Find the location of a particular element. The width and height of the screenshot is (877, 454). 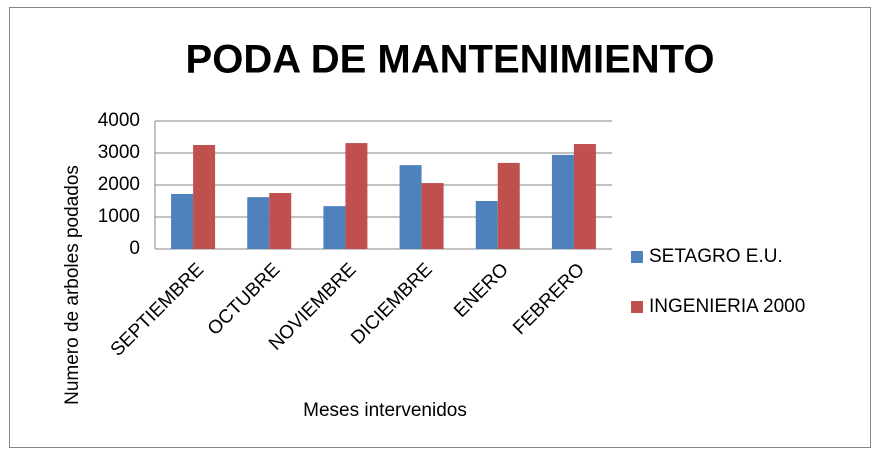

y-tick-label: 4000 is located at coordinates (119, 120).